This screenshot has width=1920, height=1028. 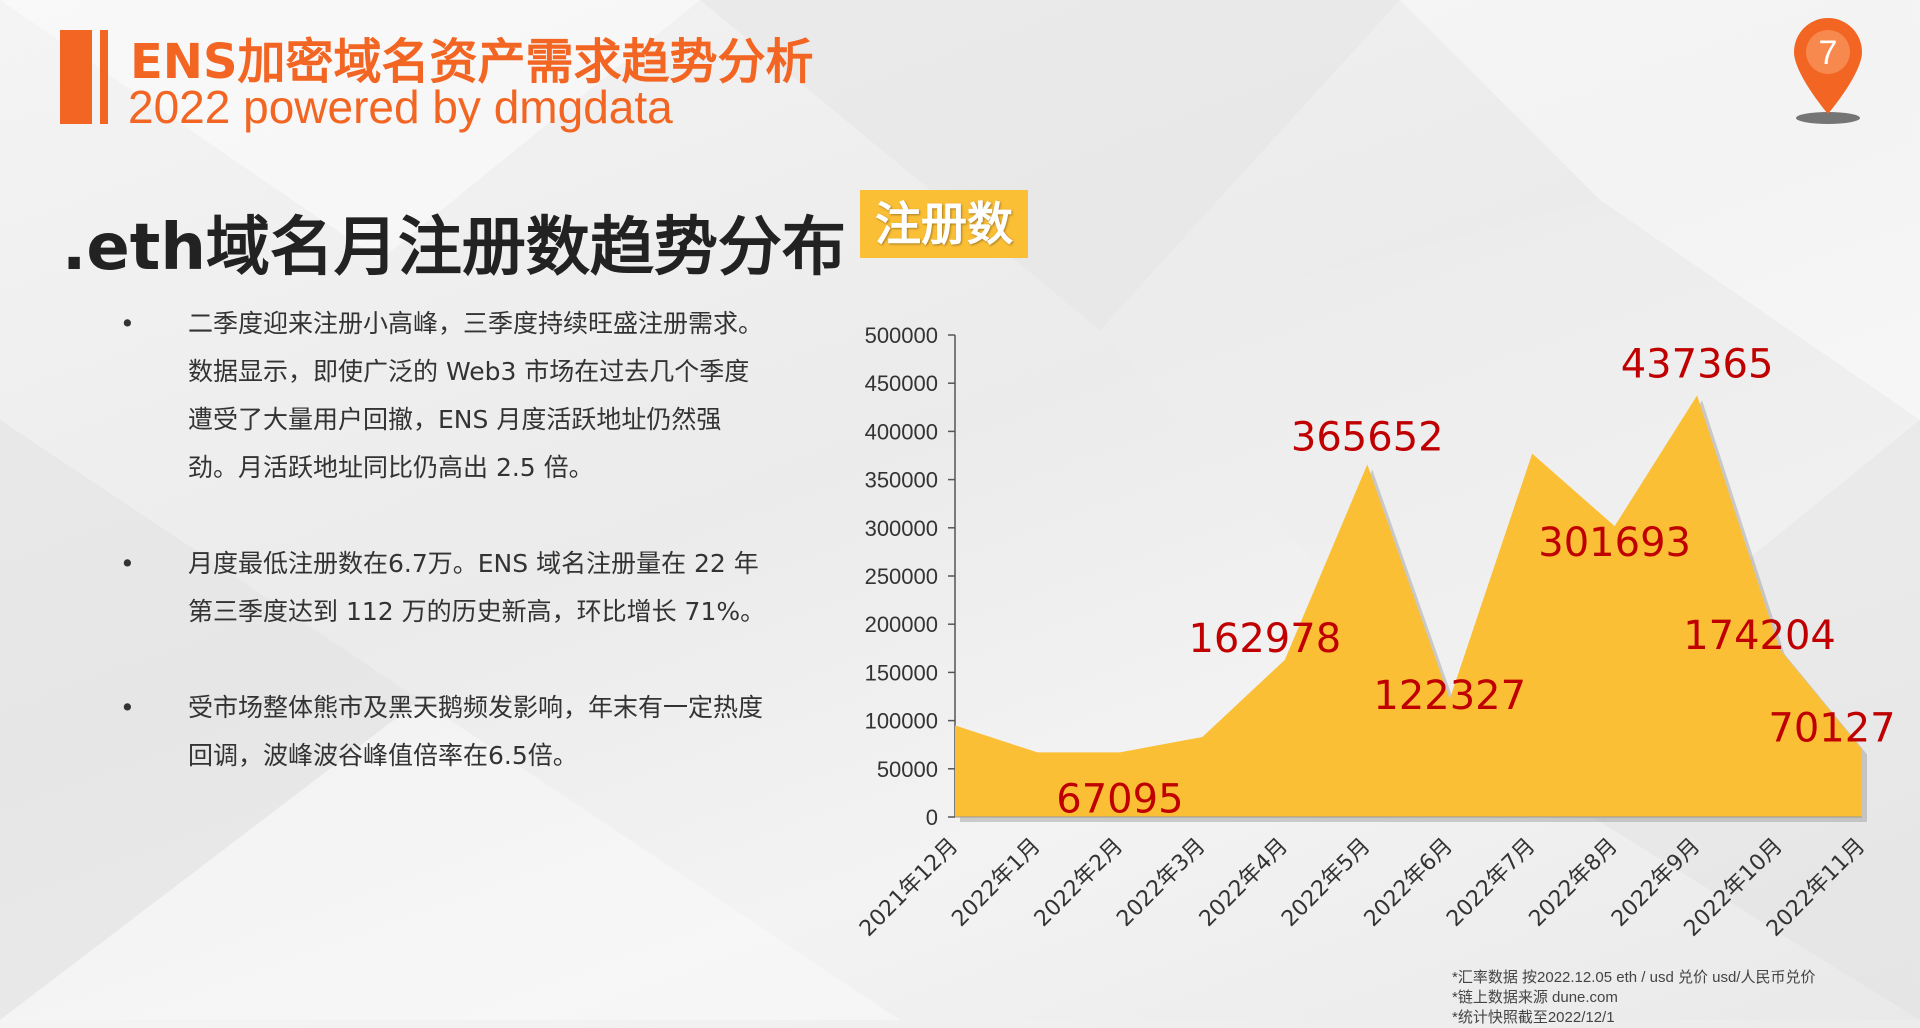 What do you see at coordinates (400, 107) in the screenshot?
I see `deck-subtitle: 2022 powered by dmgdata` at bounding box center [400, 107].